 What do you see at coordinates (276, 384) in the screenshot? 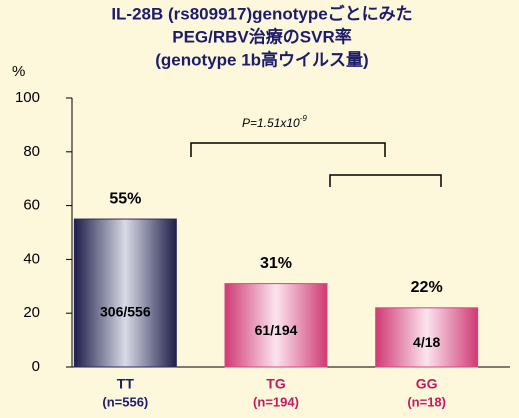
I see `x-tick-label: TG` at bounding box center [276, 384].